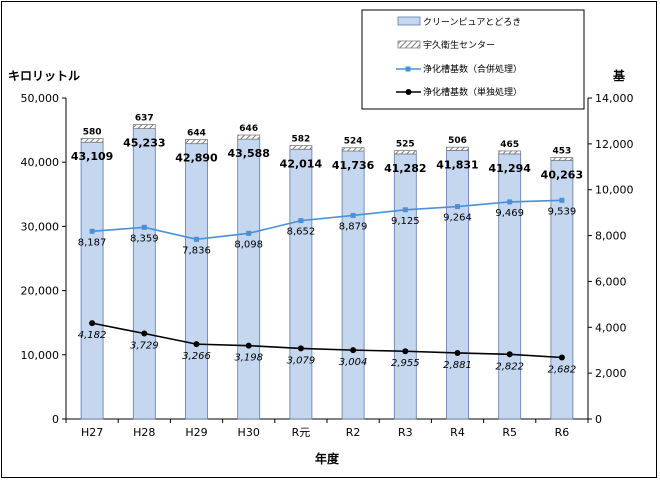 The image size is (660, 481). Describe the element at coordinates (562, 152) in the screenshot. I see `bar-top-label: 453` at that location.